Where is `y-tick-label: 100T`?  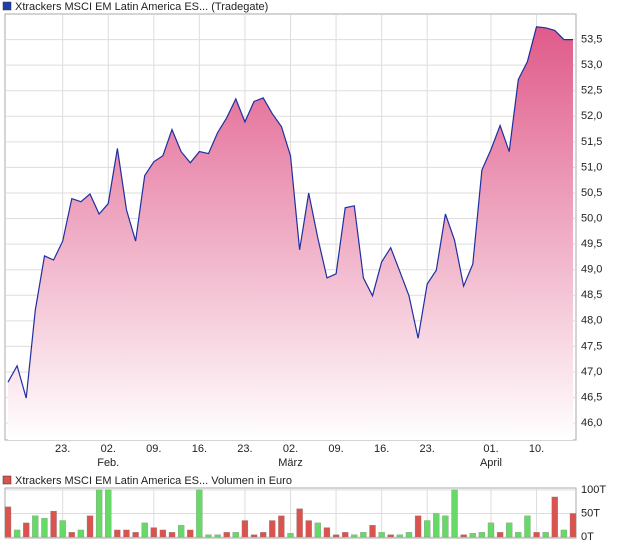 y-tick-label: 100T is located at coordinates (593, 490).